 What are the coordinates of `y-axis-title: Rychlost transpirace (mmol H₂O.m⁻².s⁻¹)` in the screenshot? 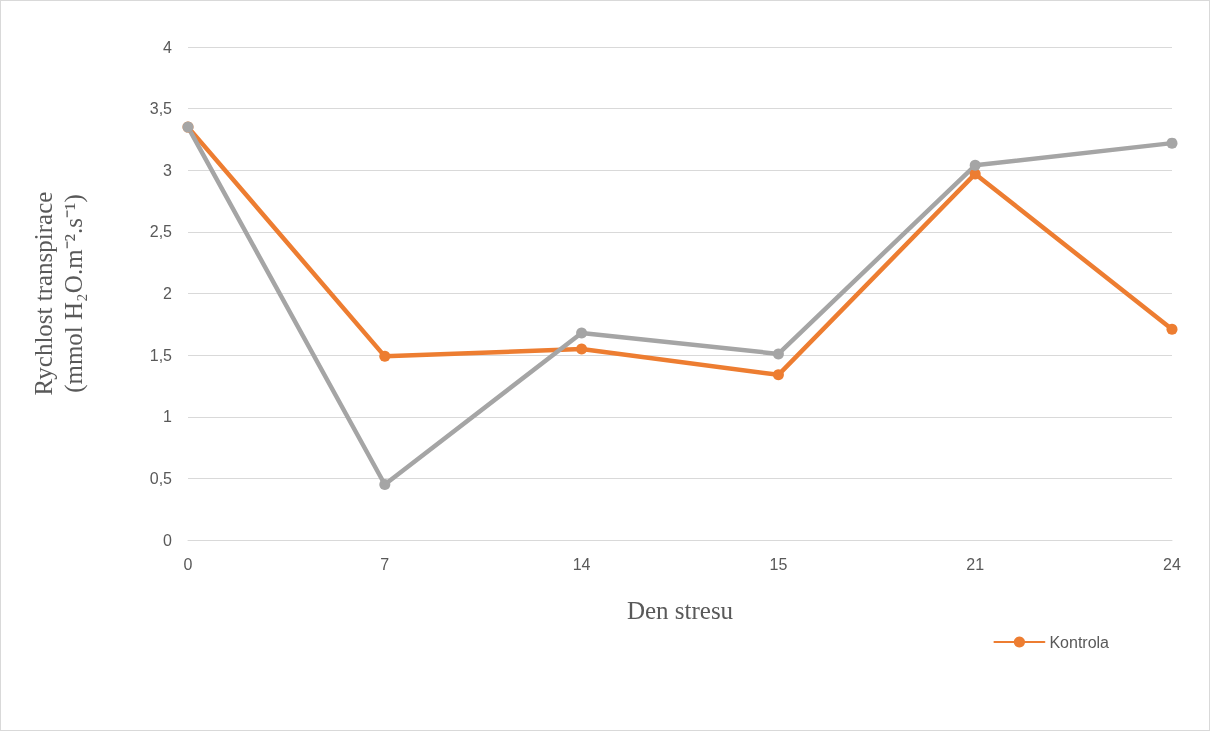 It's located at (58, 293).